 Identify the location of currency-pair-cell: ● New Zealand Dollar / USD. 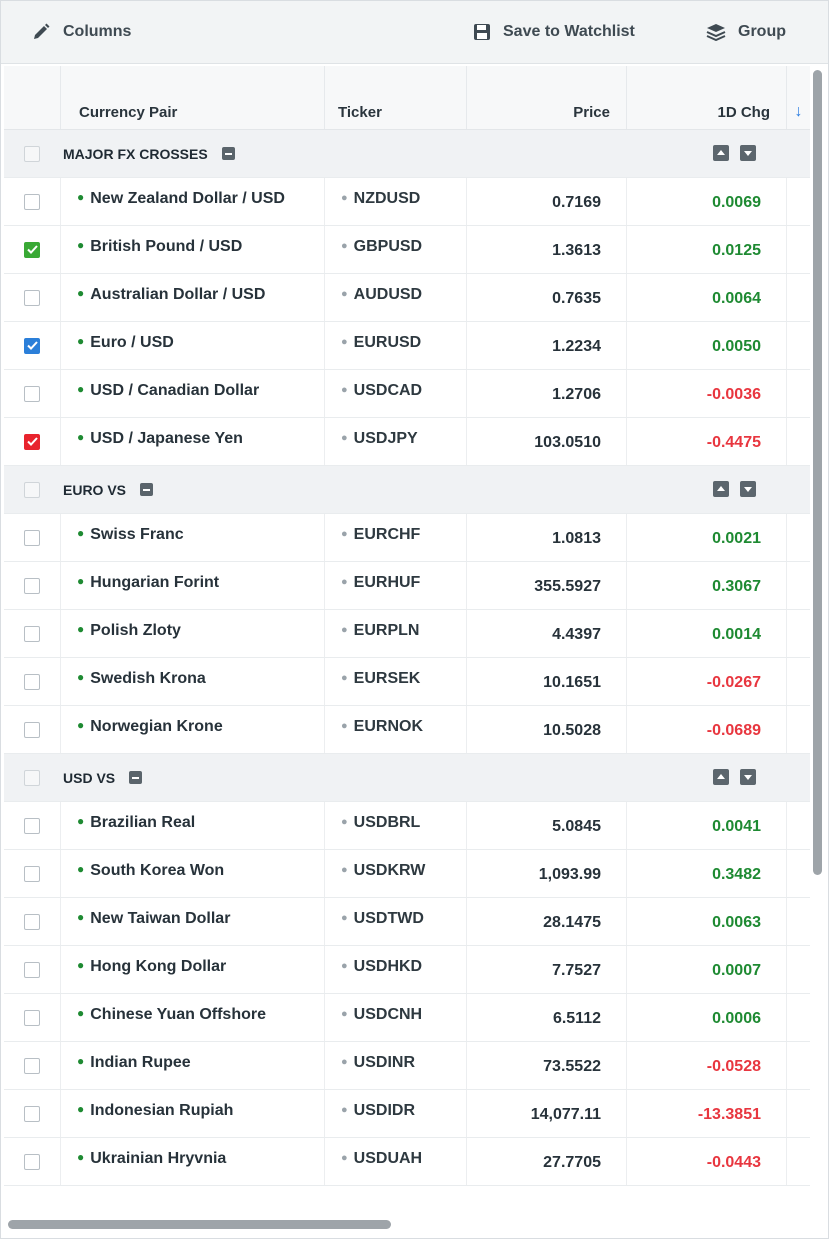
(192, 201).